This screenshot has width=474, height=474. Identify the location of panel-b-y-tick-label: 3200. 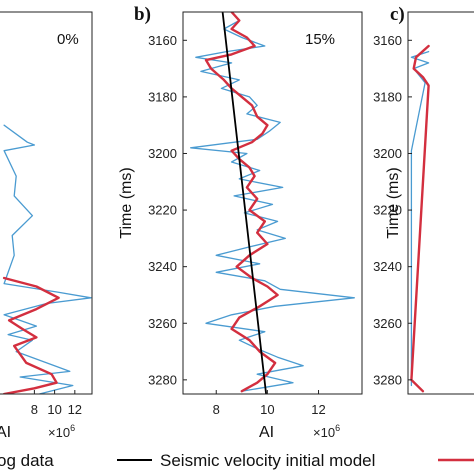
(162, 153).